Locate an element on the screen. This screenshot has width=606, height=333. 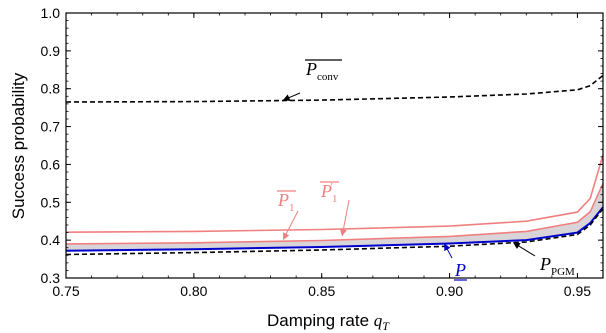
annotation-label: P1 is located at coordinates (286, 202).